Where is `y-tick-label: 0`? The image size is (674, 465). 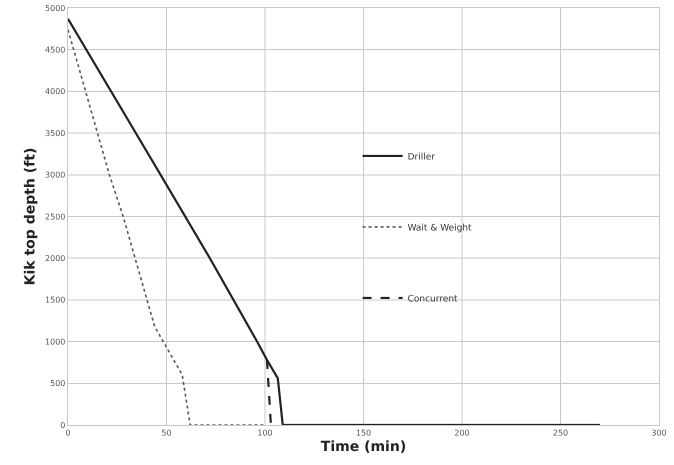
y-tick-label: 0 is located at coordinates (63, 425).